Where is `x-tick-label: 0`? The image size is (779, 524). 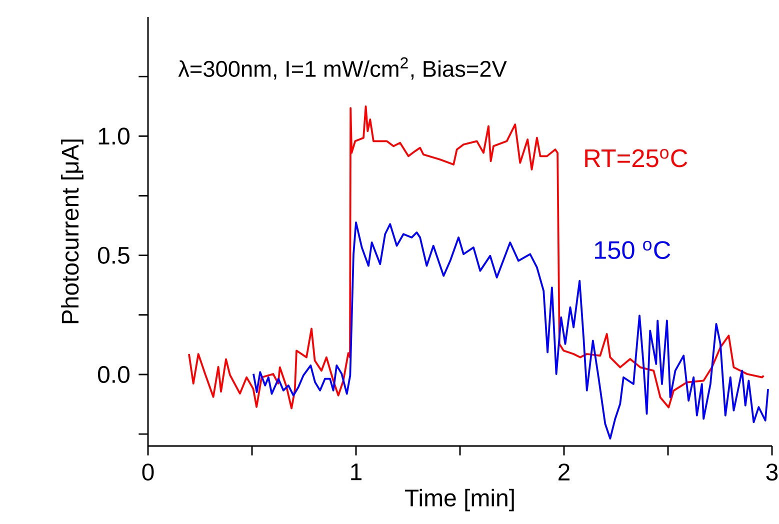 x-tick-label: 0 is located at coordinates (148, 472).